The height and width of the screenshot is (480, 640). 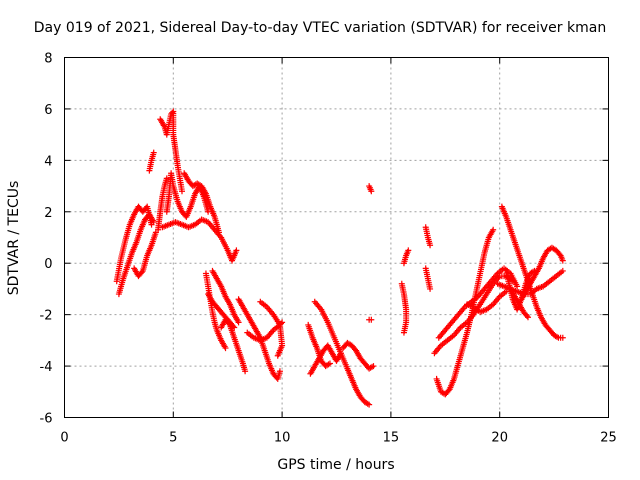 I want to click on y-tick-labels: -6 -4 -2 0 2 4 6 8, so click(x=46, y=239).